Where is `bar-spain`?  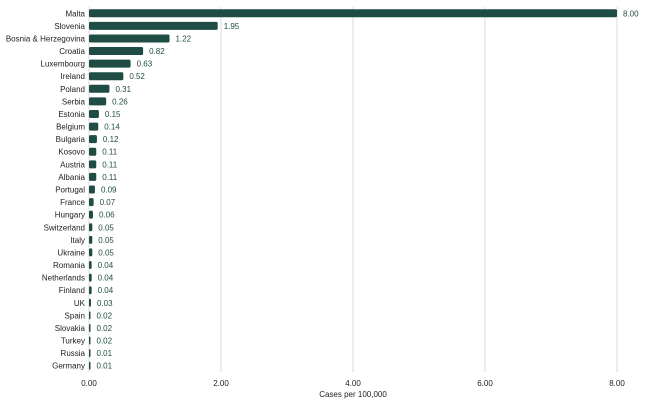 bar-spain is located at coordinates (90, 315).